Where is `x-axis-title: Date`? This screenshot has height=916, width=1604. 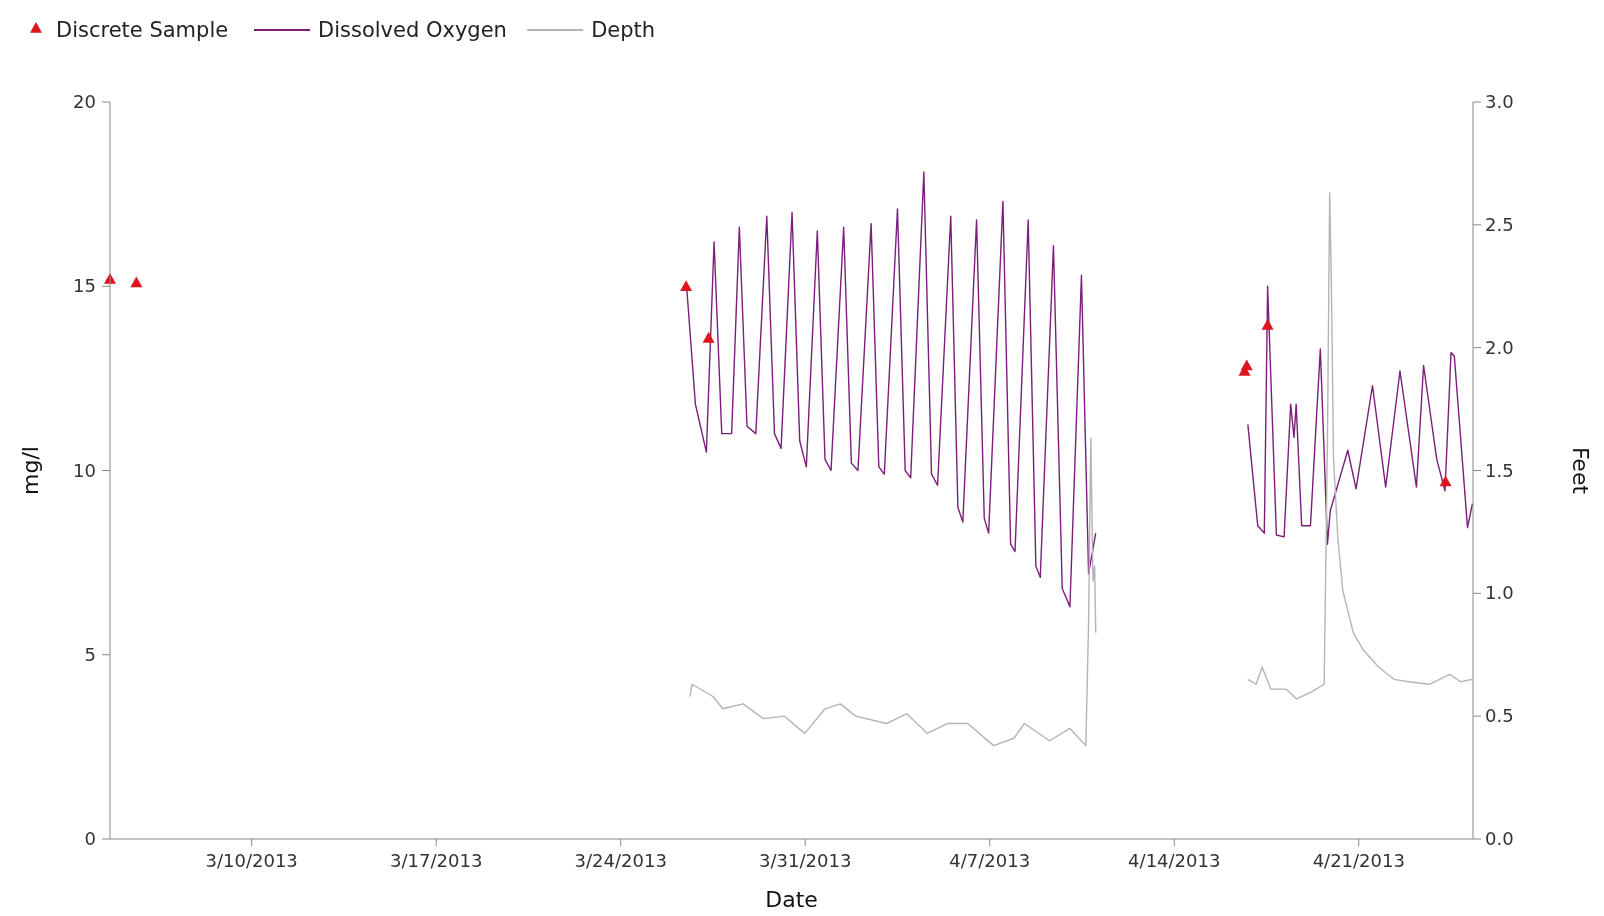
x-axis-title: Date is located at coordinates (791, 899).